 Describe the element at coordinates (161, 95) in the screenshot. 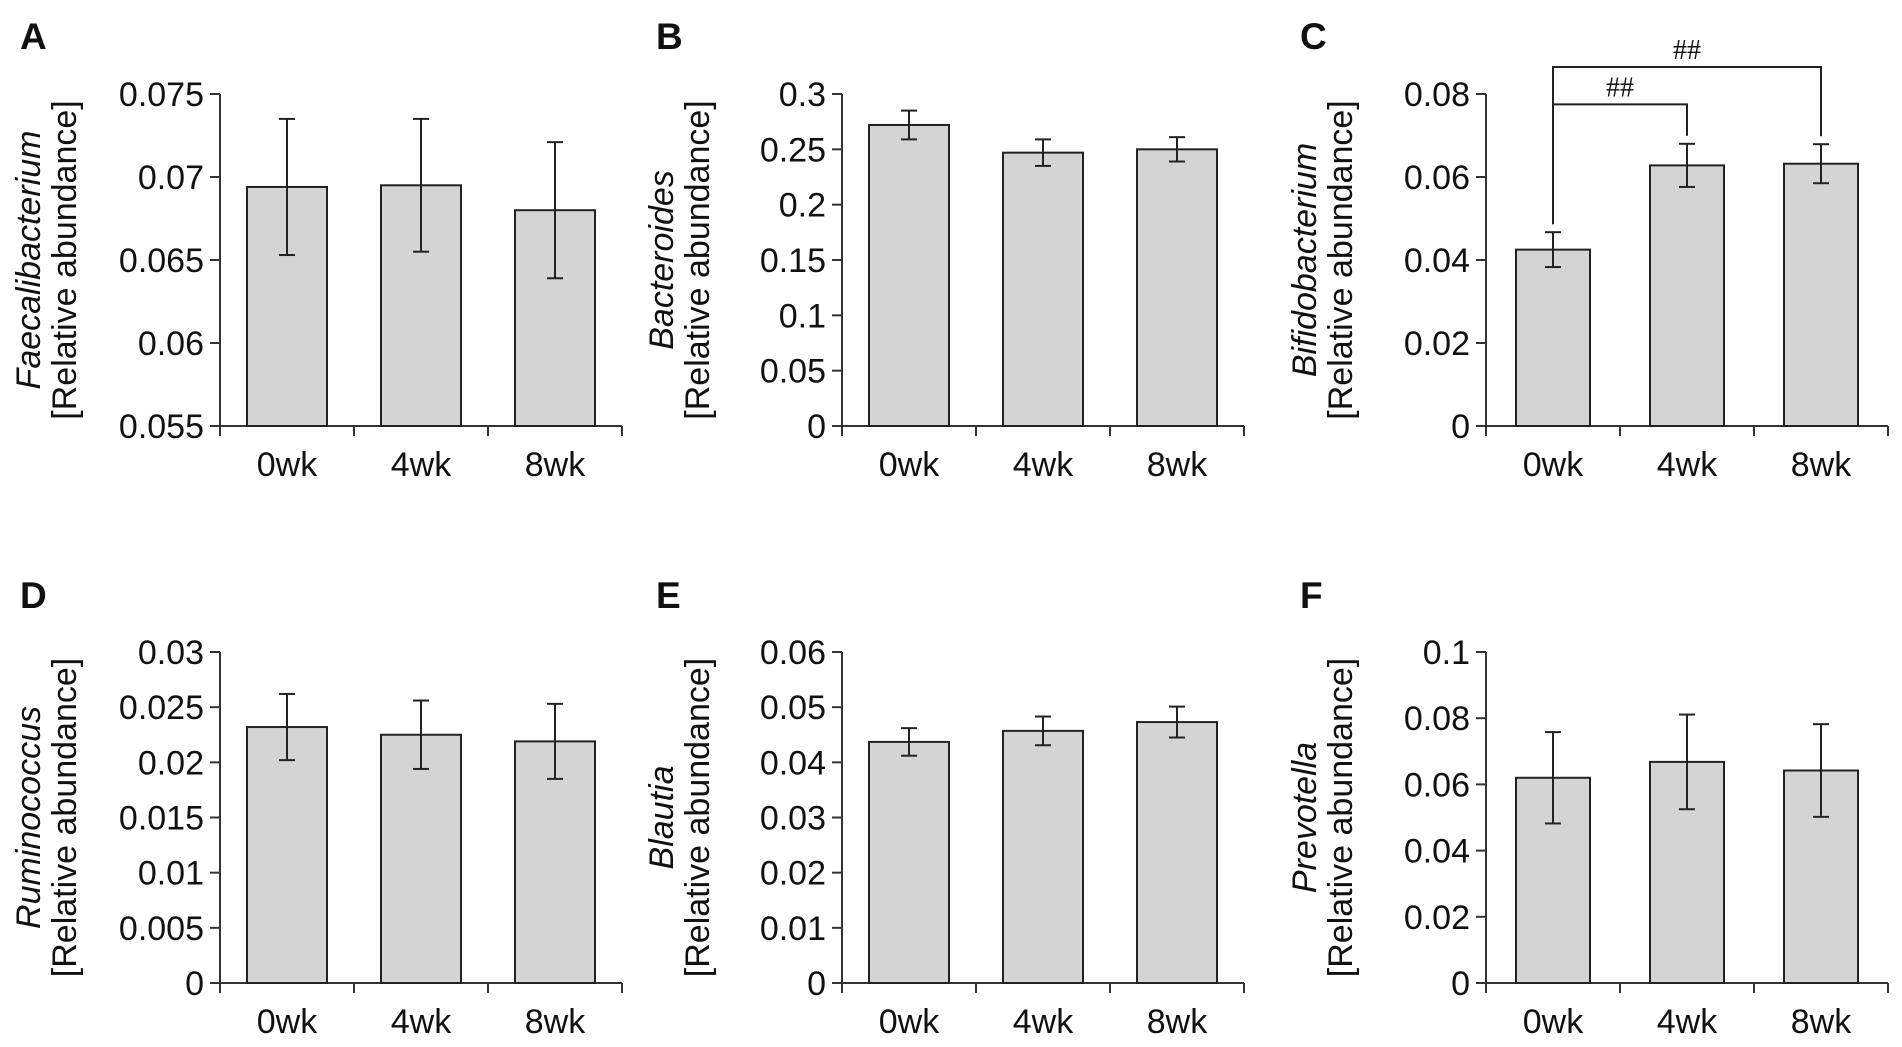

I see `y-tick-label: 0.075` at that location.